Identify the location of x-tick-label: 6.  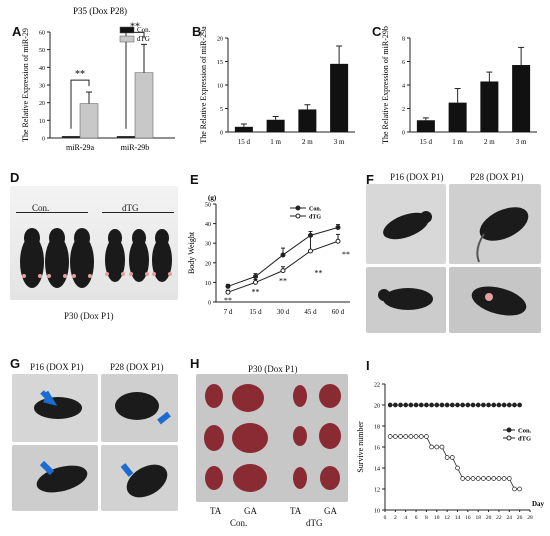
(416, 518).